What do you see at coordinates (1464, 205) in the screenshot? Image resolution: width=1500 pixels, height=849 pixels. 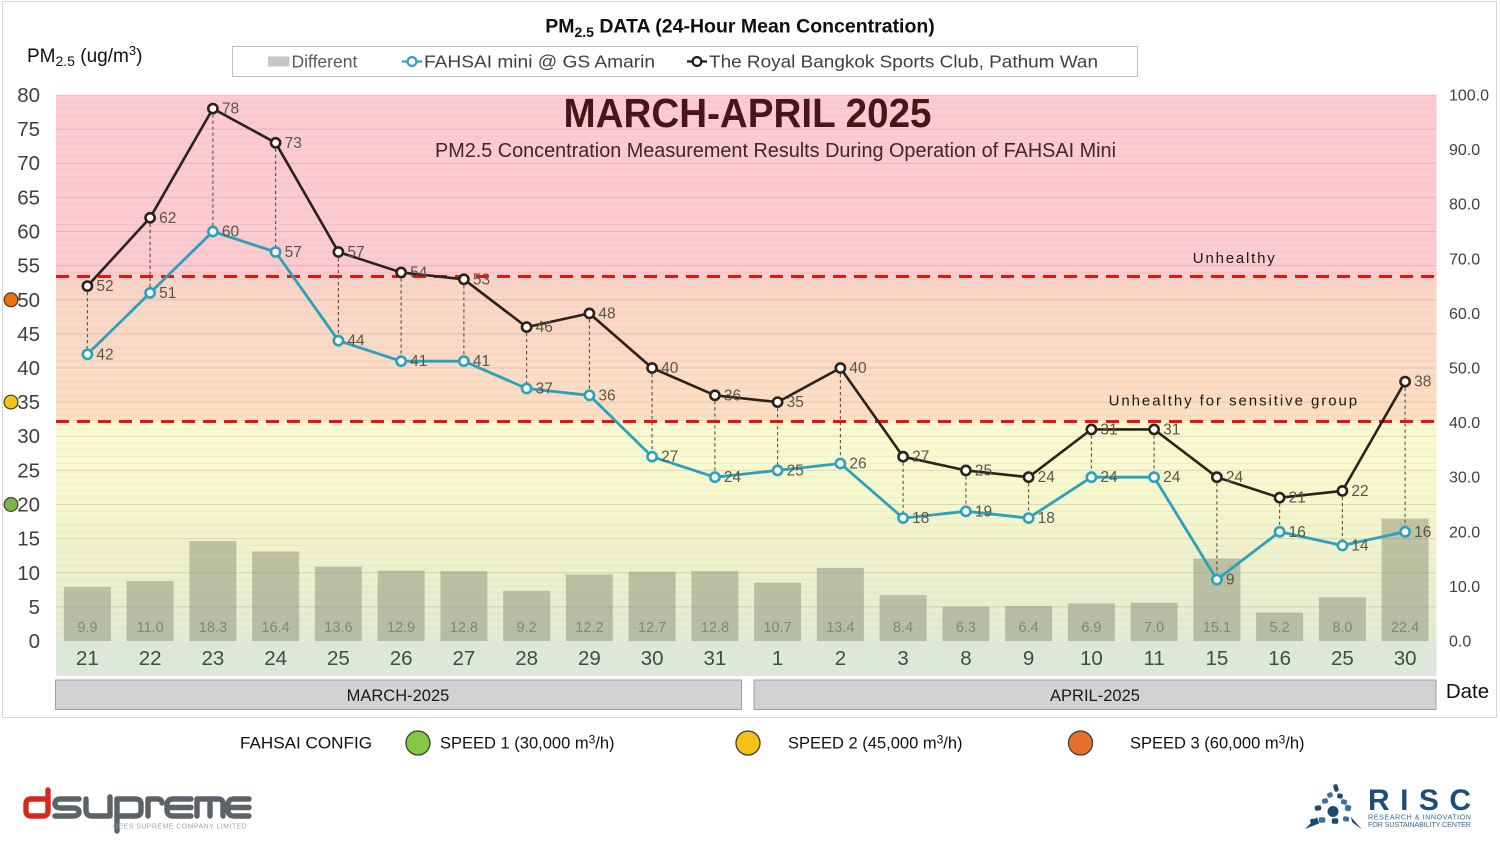 I see `svg-text: 80.0` at bounding box center [1464, 205].